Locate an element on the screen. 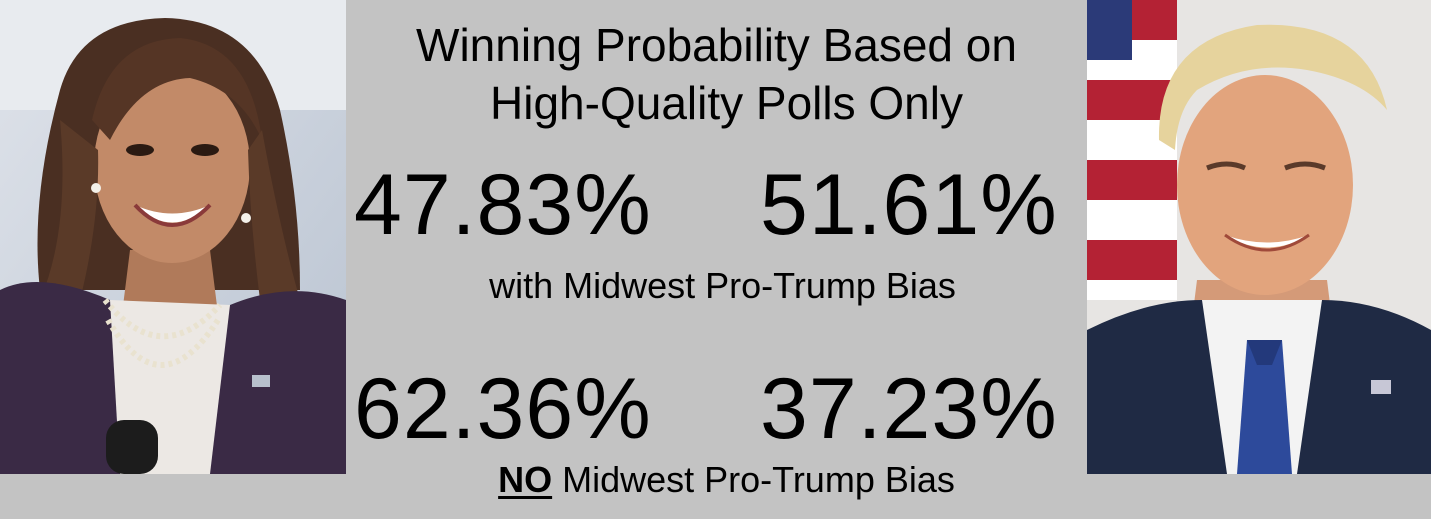 This screenshot has height=519, width=1431. no-bias-label: NO Midwest Pro-Trump Bias is located at coordinates (726, 480).